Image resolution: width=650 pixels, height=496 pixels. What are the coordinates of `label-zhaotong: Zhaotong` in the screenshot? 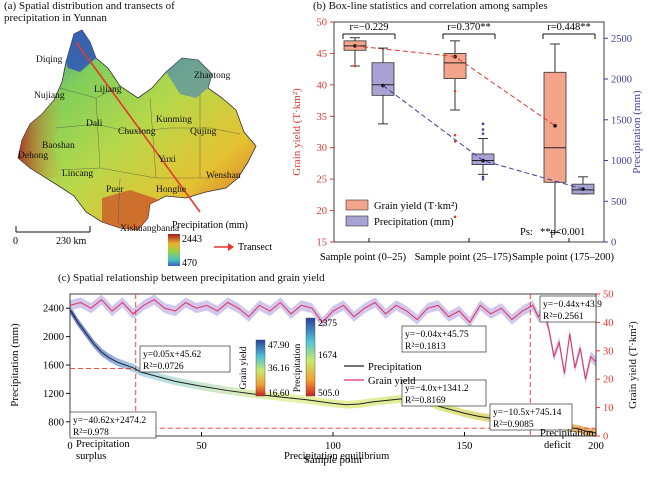 It's located at (212, 76).